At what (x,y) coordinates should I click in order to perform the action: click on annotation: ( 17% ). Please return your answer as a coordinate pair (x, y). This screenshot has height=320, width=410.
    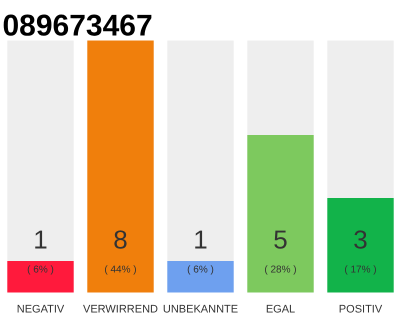
    Looking at the image, I should click on (360, 270).